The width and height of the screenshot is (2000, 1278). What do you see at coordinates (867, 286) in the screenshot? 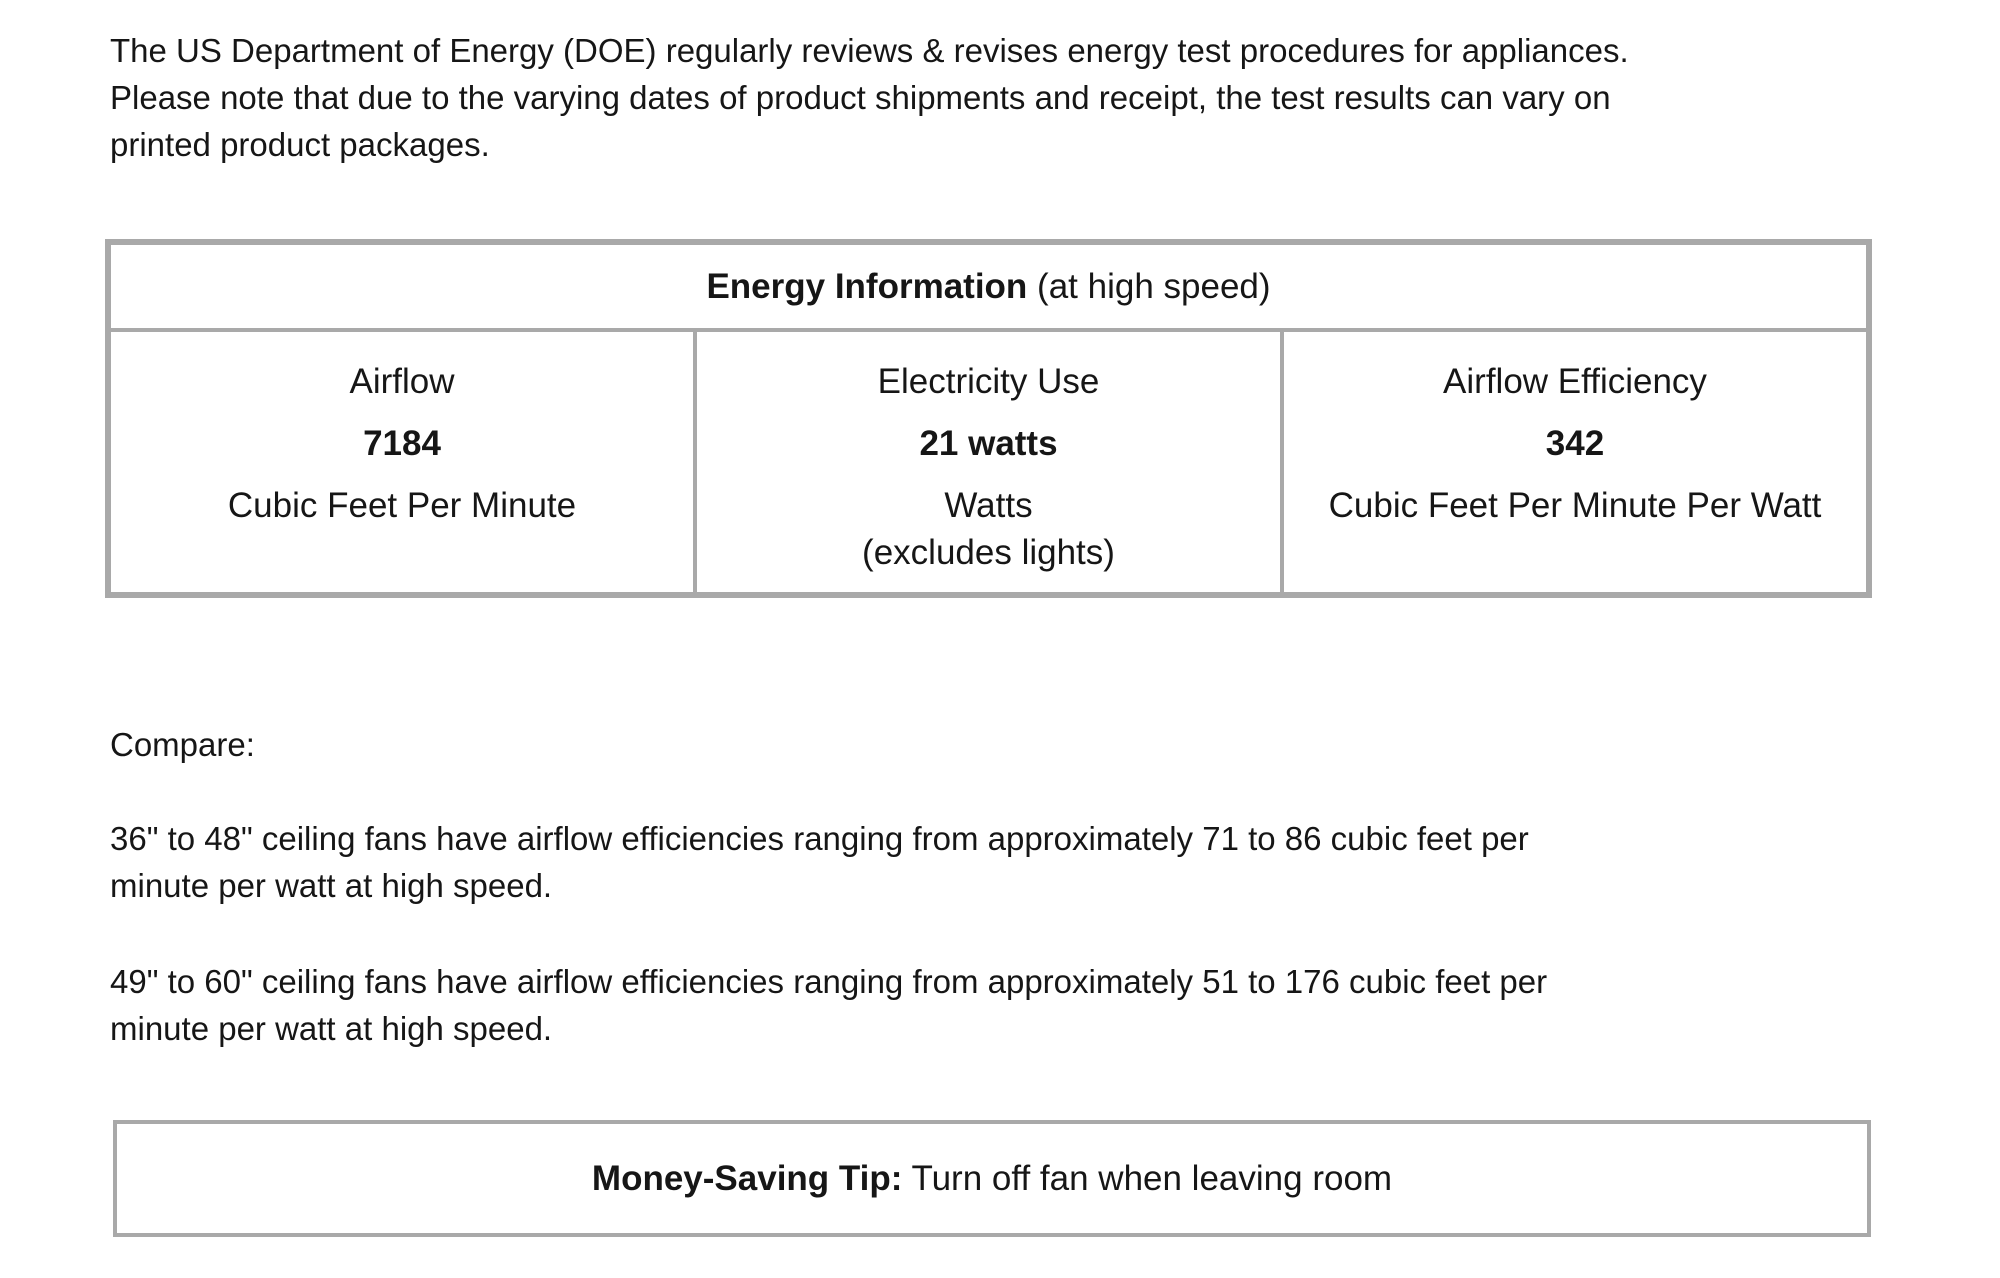
I see `energy-information-title: Energy Information` at bounding box center [867, 286].